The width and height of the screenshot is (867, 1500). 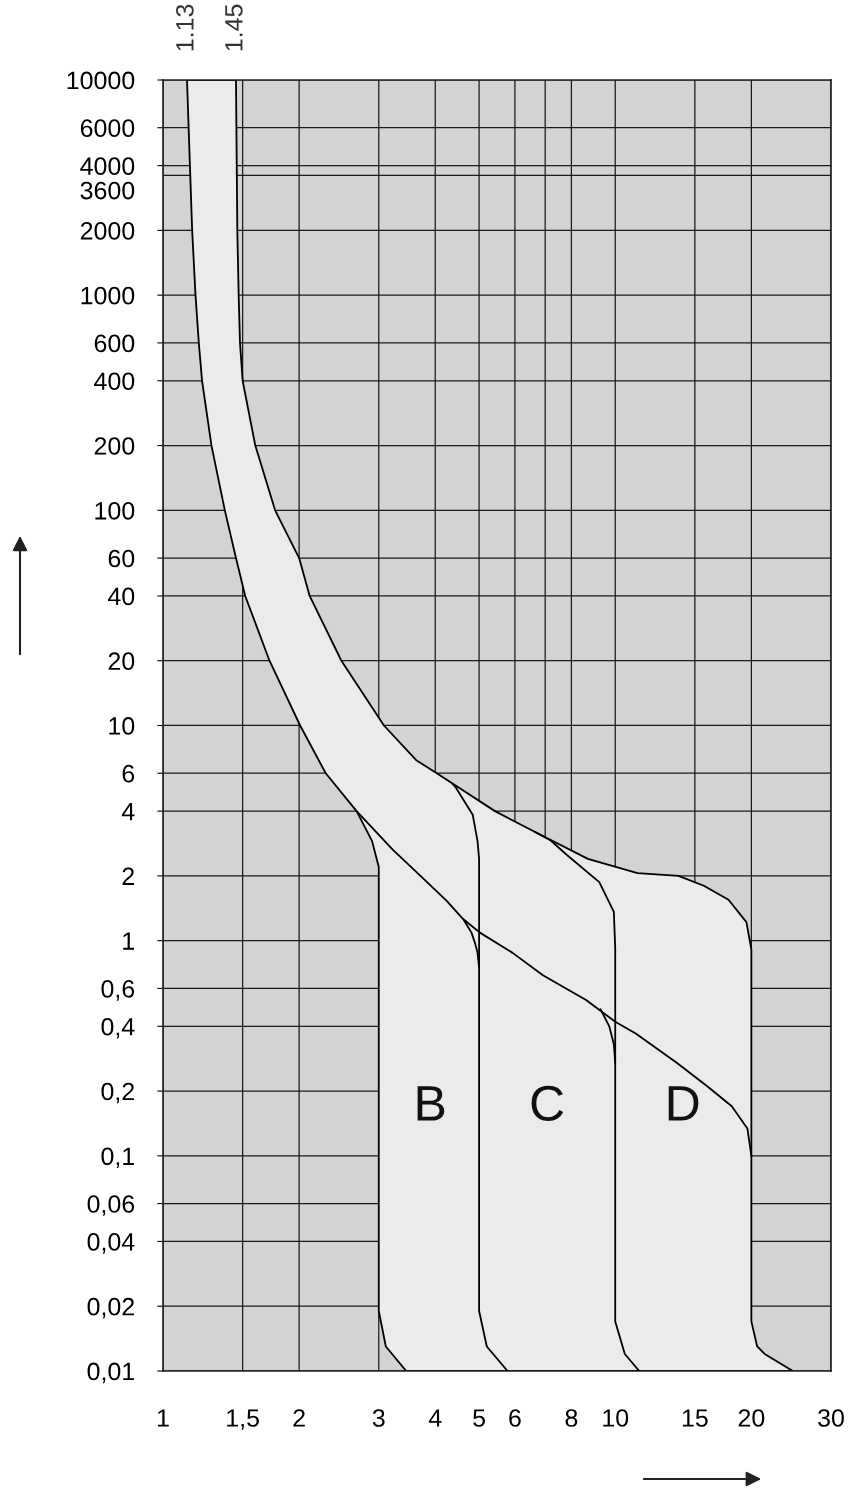 What do you see at coordinates (114, 446) in the screenshot?
I see `y-tick-label: 200` at bounding box center [114, 446].